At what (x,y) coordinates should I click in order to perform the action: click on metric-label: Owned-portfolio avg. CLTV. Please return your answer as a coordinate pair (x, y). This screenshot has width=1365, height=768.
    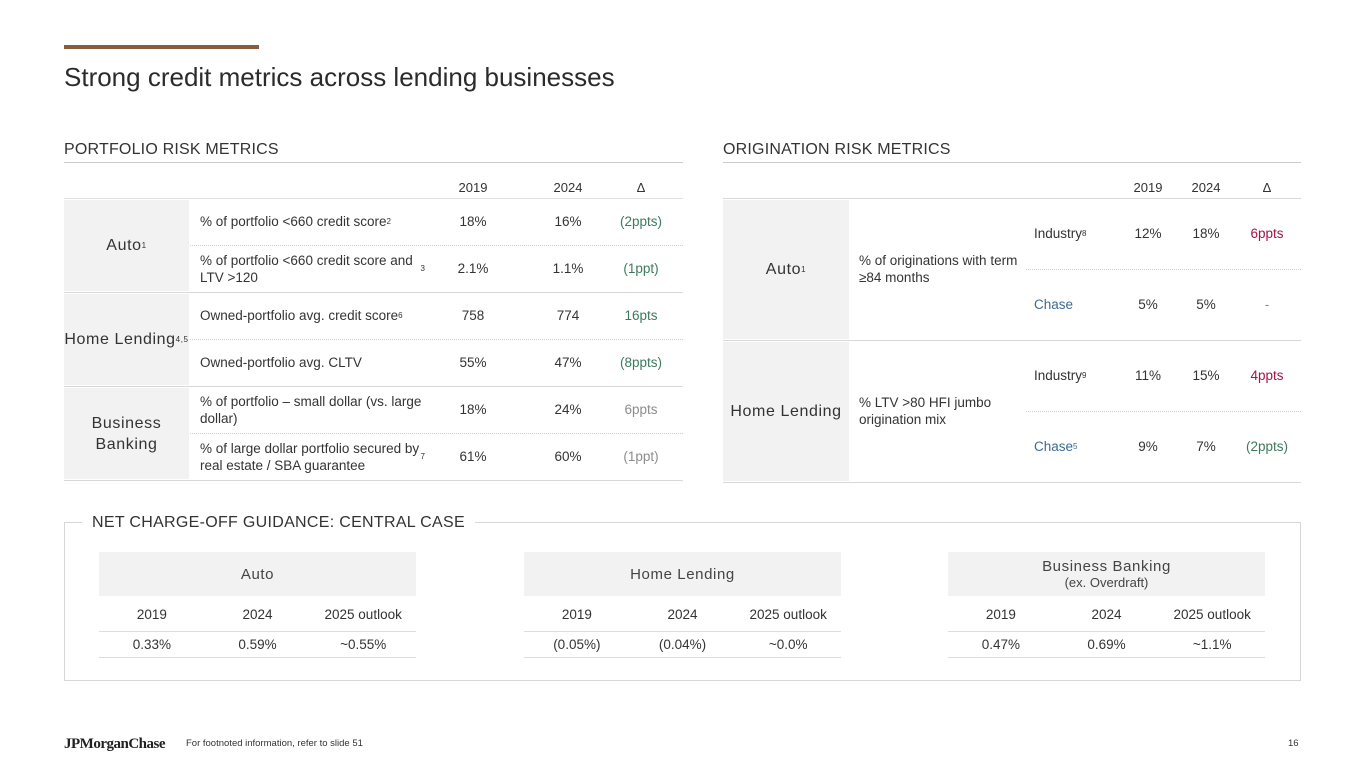
    Looking at the image, I should click on (312, 362).